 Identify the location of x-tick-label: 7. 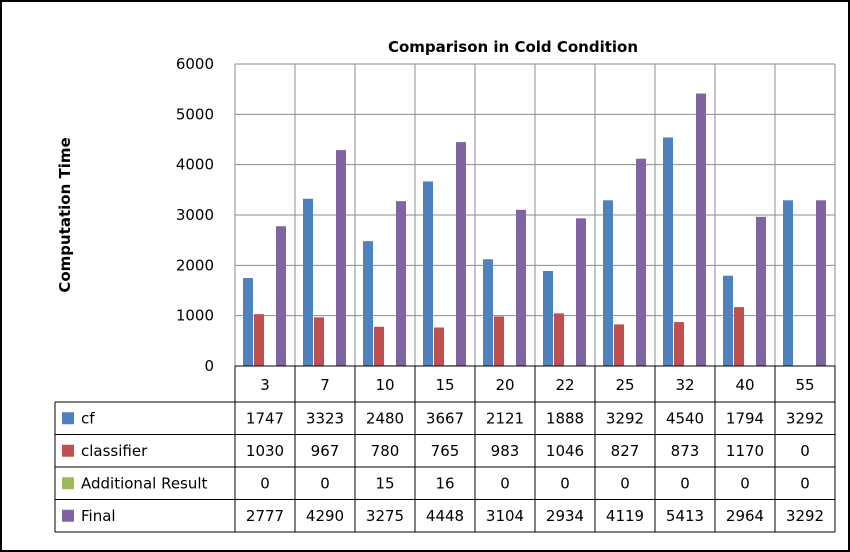
(325, 385).